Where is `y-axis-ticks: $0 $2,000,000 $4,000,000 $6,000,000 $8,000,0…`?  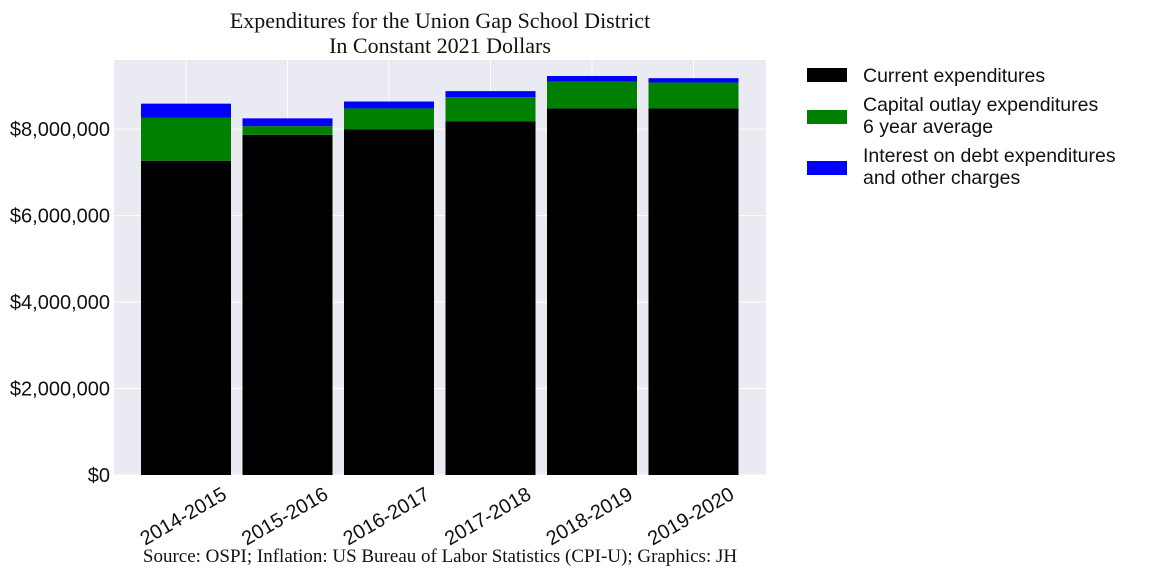 y-axis-ticks: $0 $2,000,000 $4,000,000 $6,000,000 $8,000,0… is located at coordinates (60, 303).